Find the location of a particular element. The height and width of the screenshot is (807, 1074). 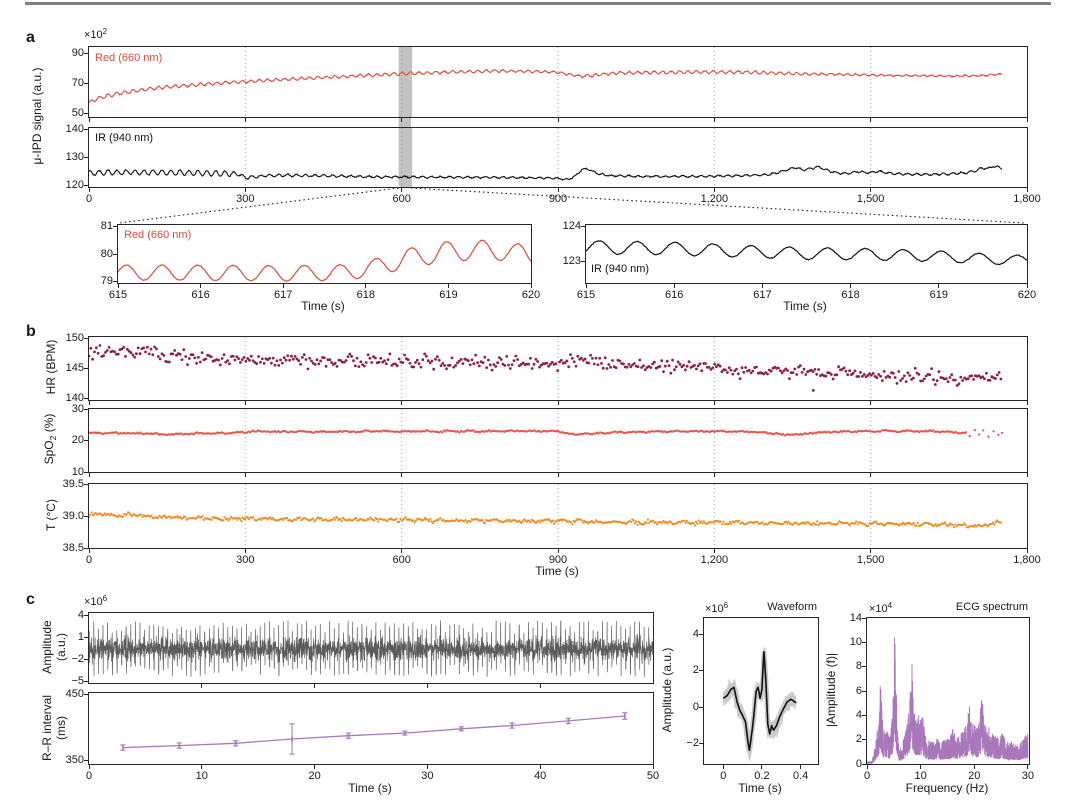

ir-940-trace is located at coordinates (546, 173).